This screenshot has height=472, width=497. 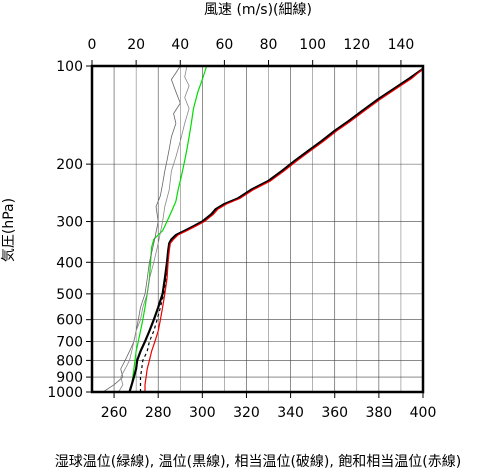 I want to click on top-tick-label-140: 140, so click(x=401, y=45).